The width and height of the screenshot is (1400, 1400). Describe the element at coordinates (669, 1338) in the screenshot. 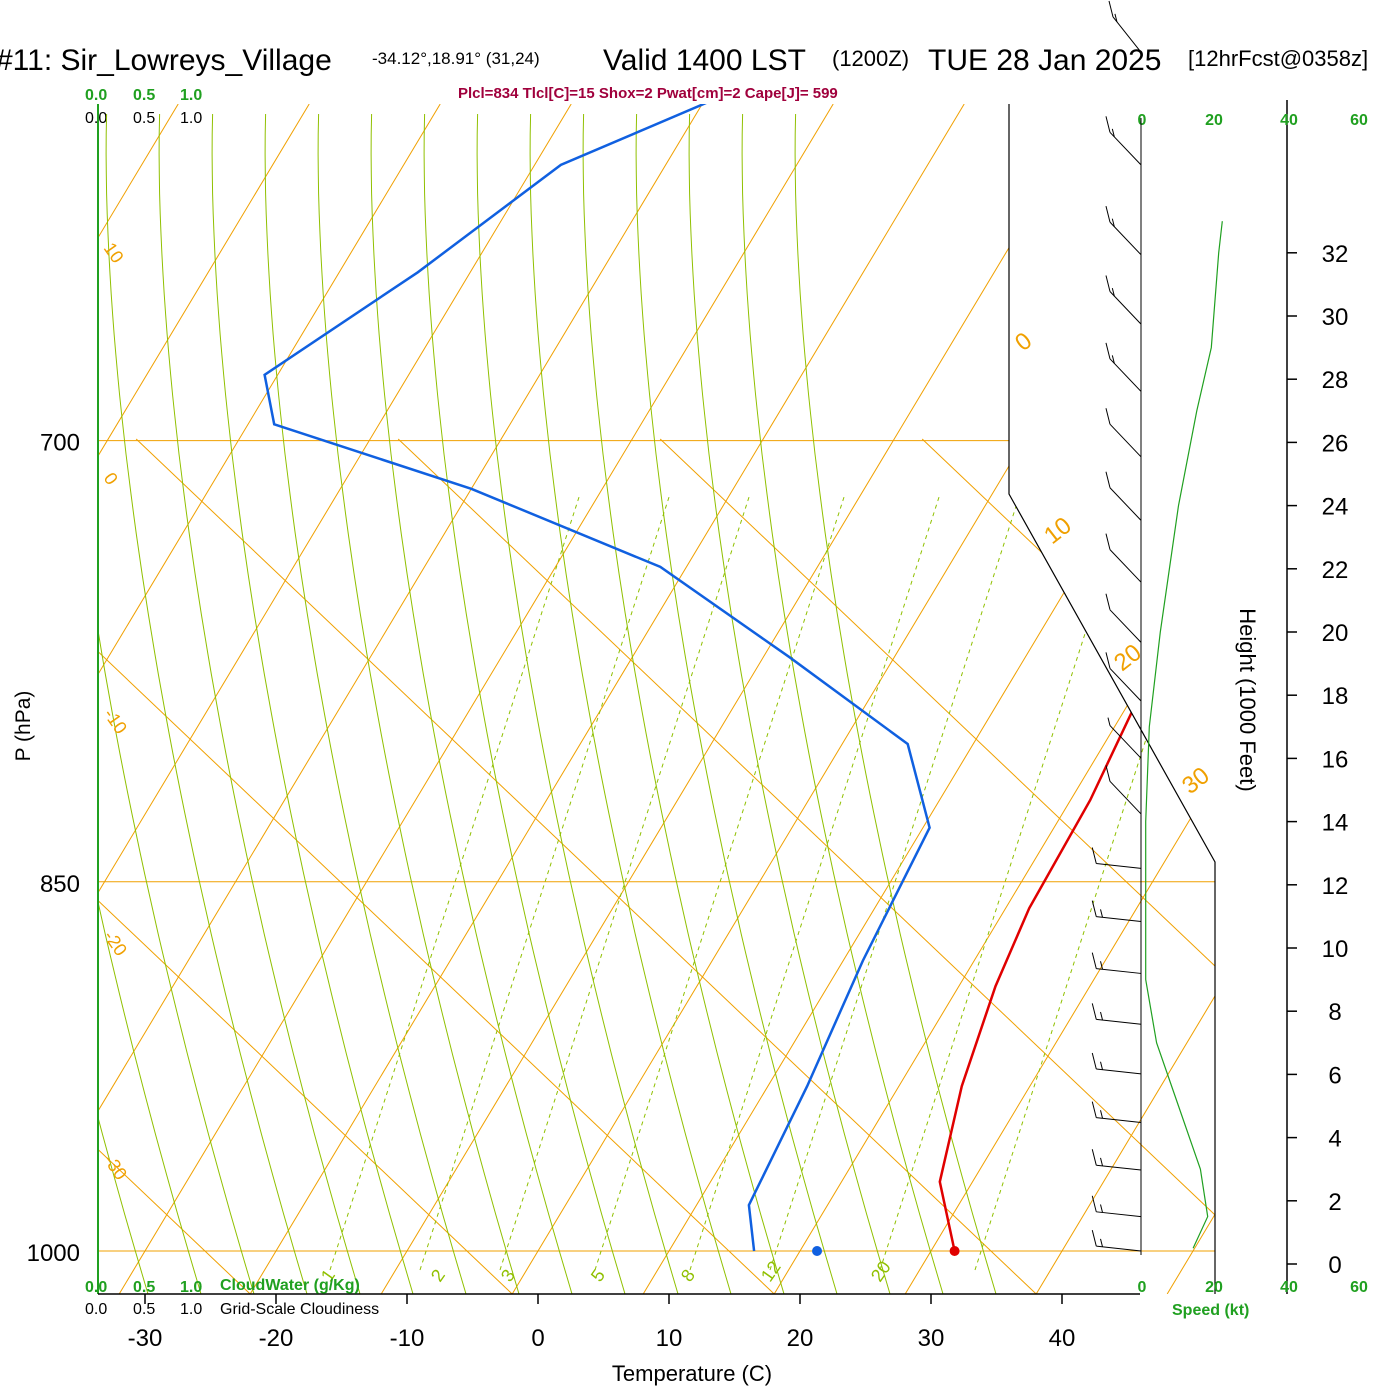

I see `temperature-tick-label: 10` at that location.